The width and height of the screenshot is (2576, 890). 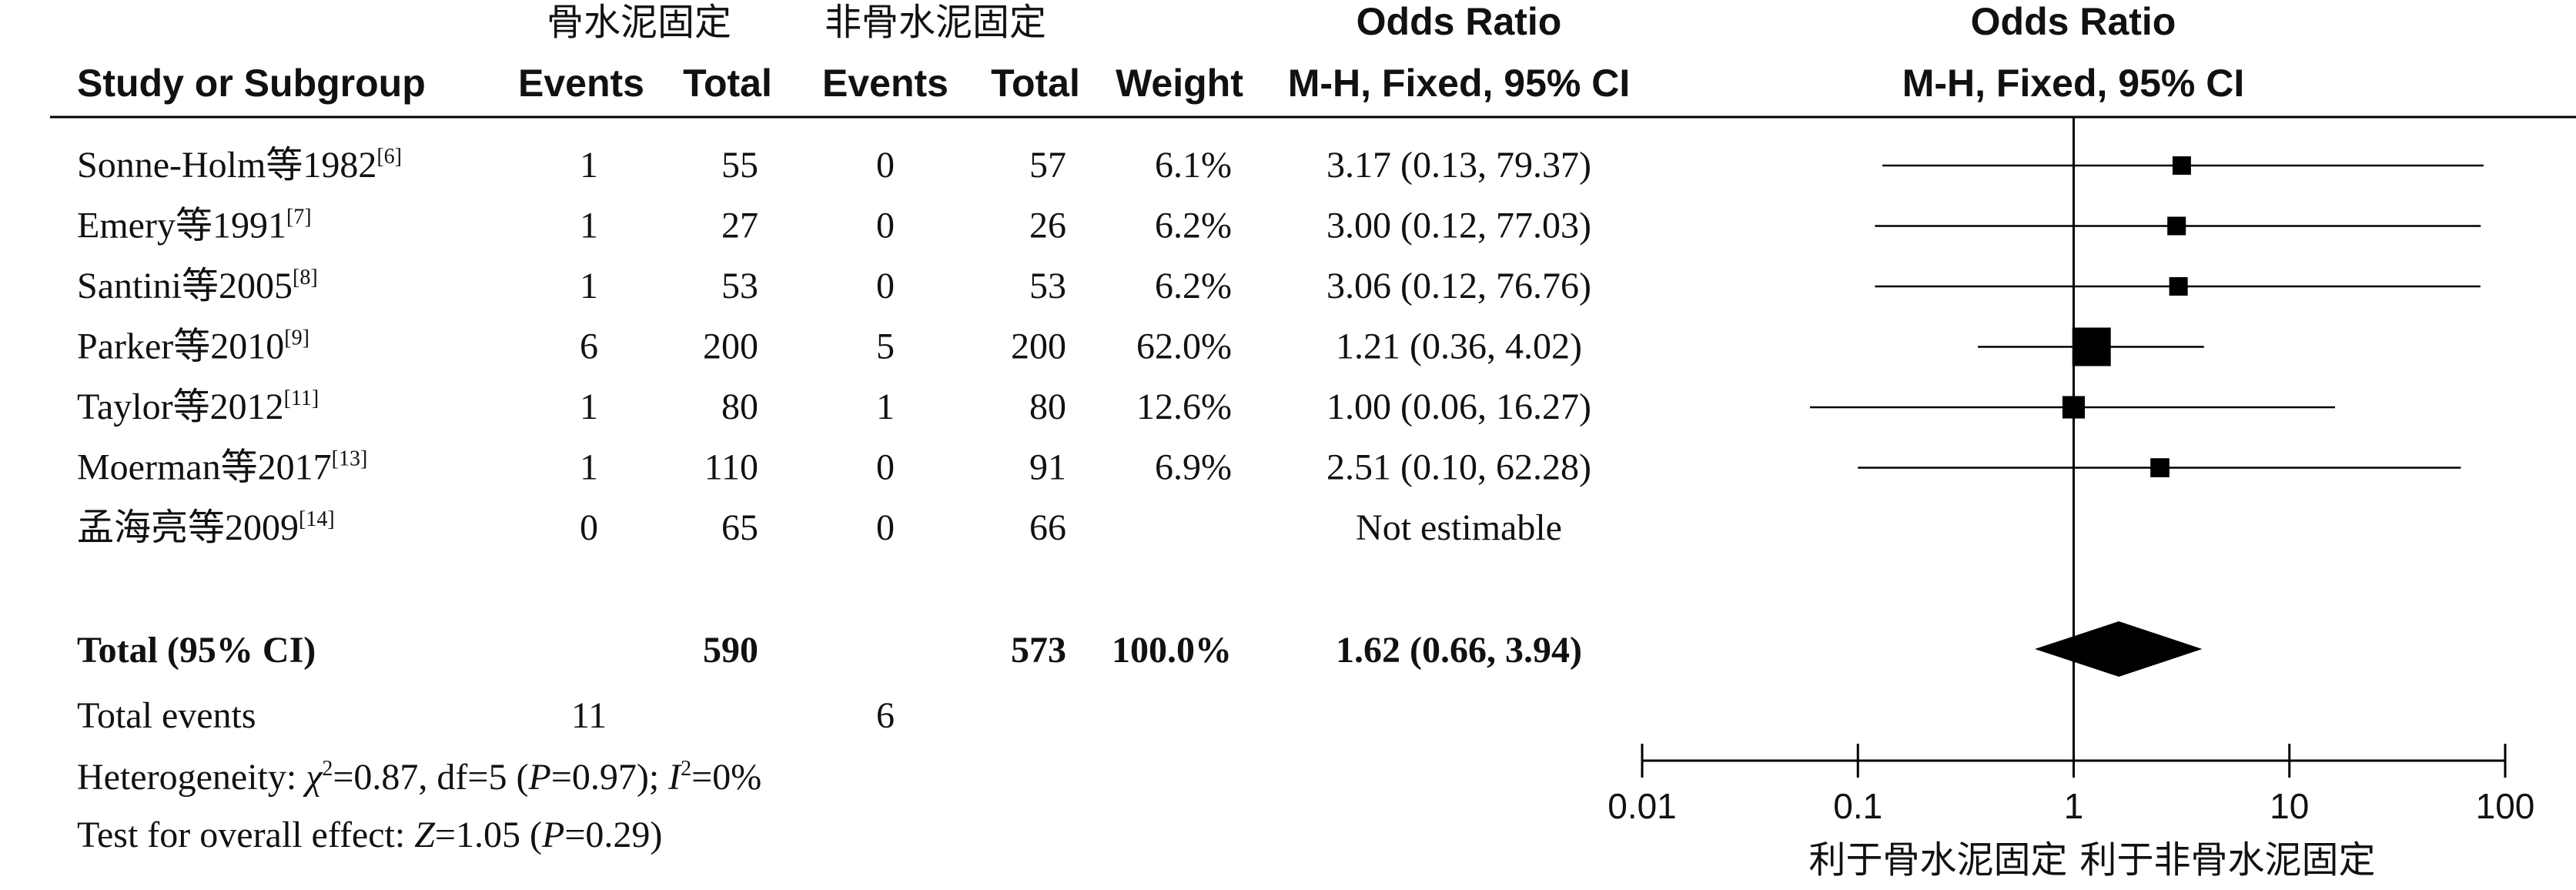 I want to click on favours-left-label: 利于骨水泥固定, so click(x=1937, y=860).